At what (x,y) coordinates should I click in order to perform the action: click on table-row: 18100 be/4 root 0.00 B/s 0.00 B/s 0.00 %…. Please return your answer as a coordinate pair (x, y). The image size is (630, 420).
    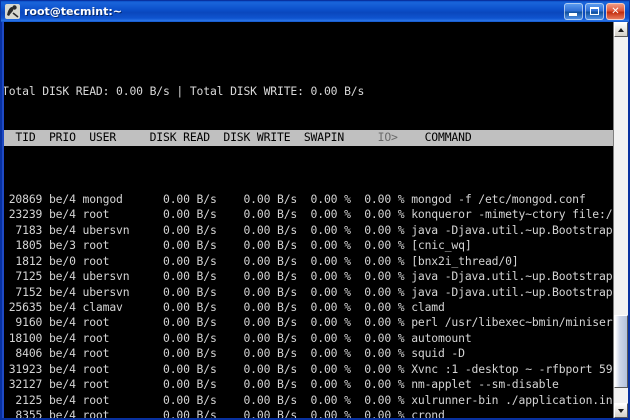
    Looking at the image, I should click on (307, 338).